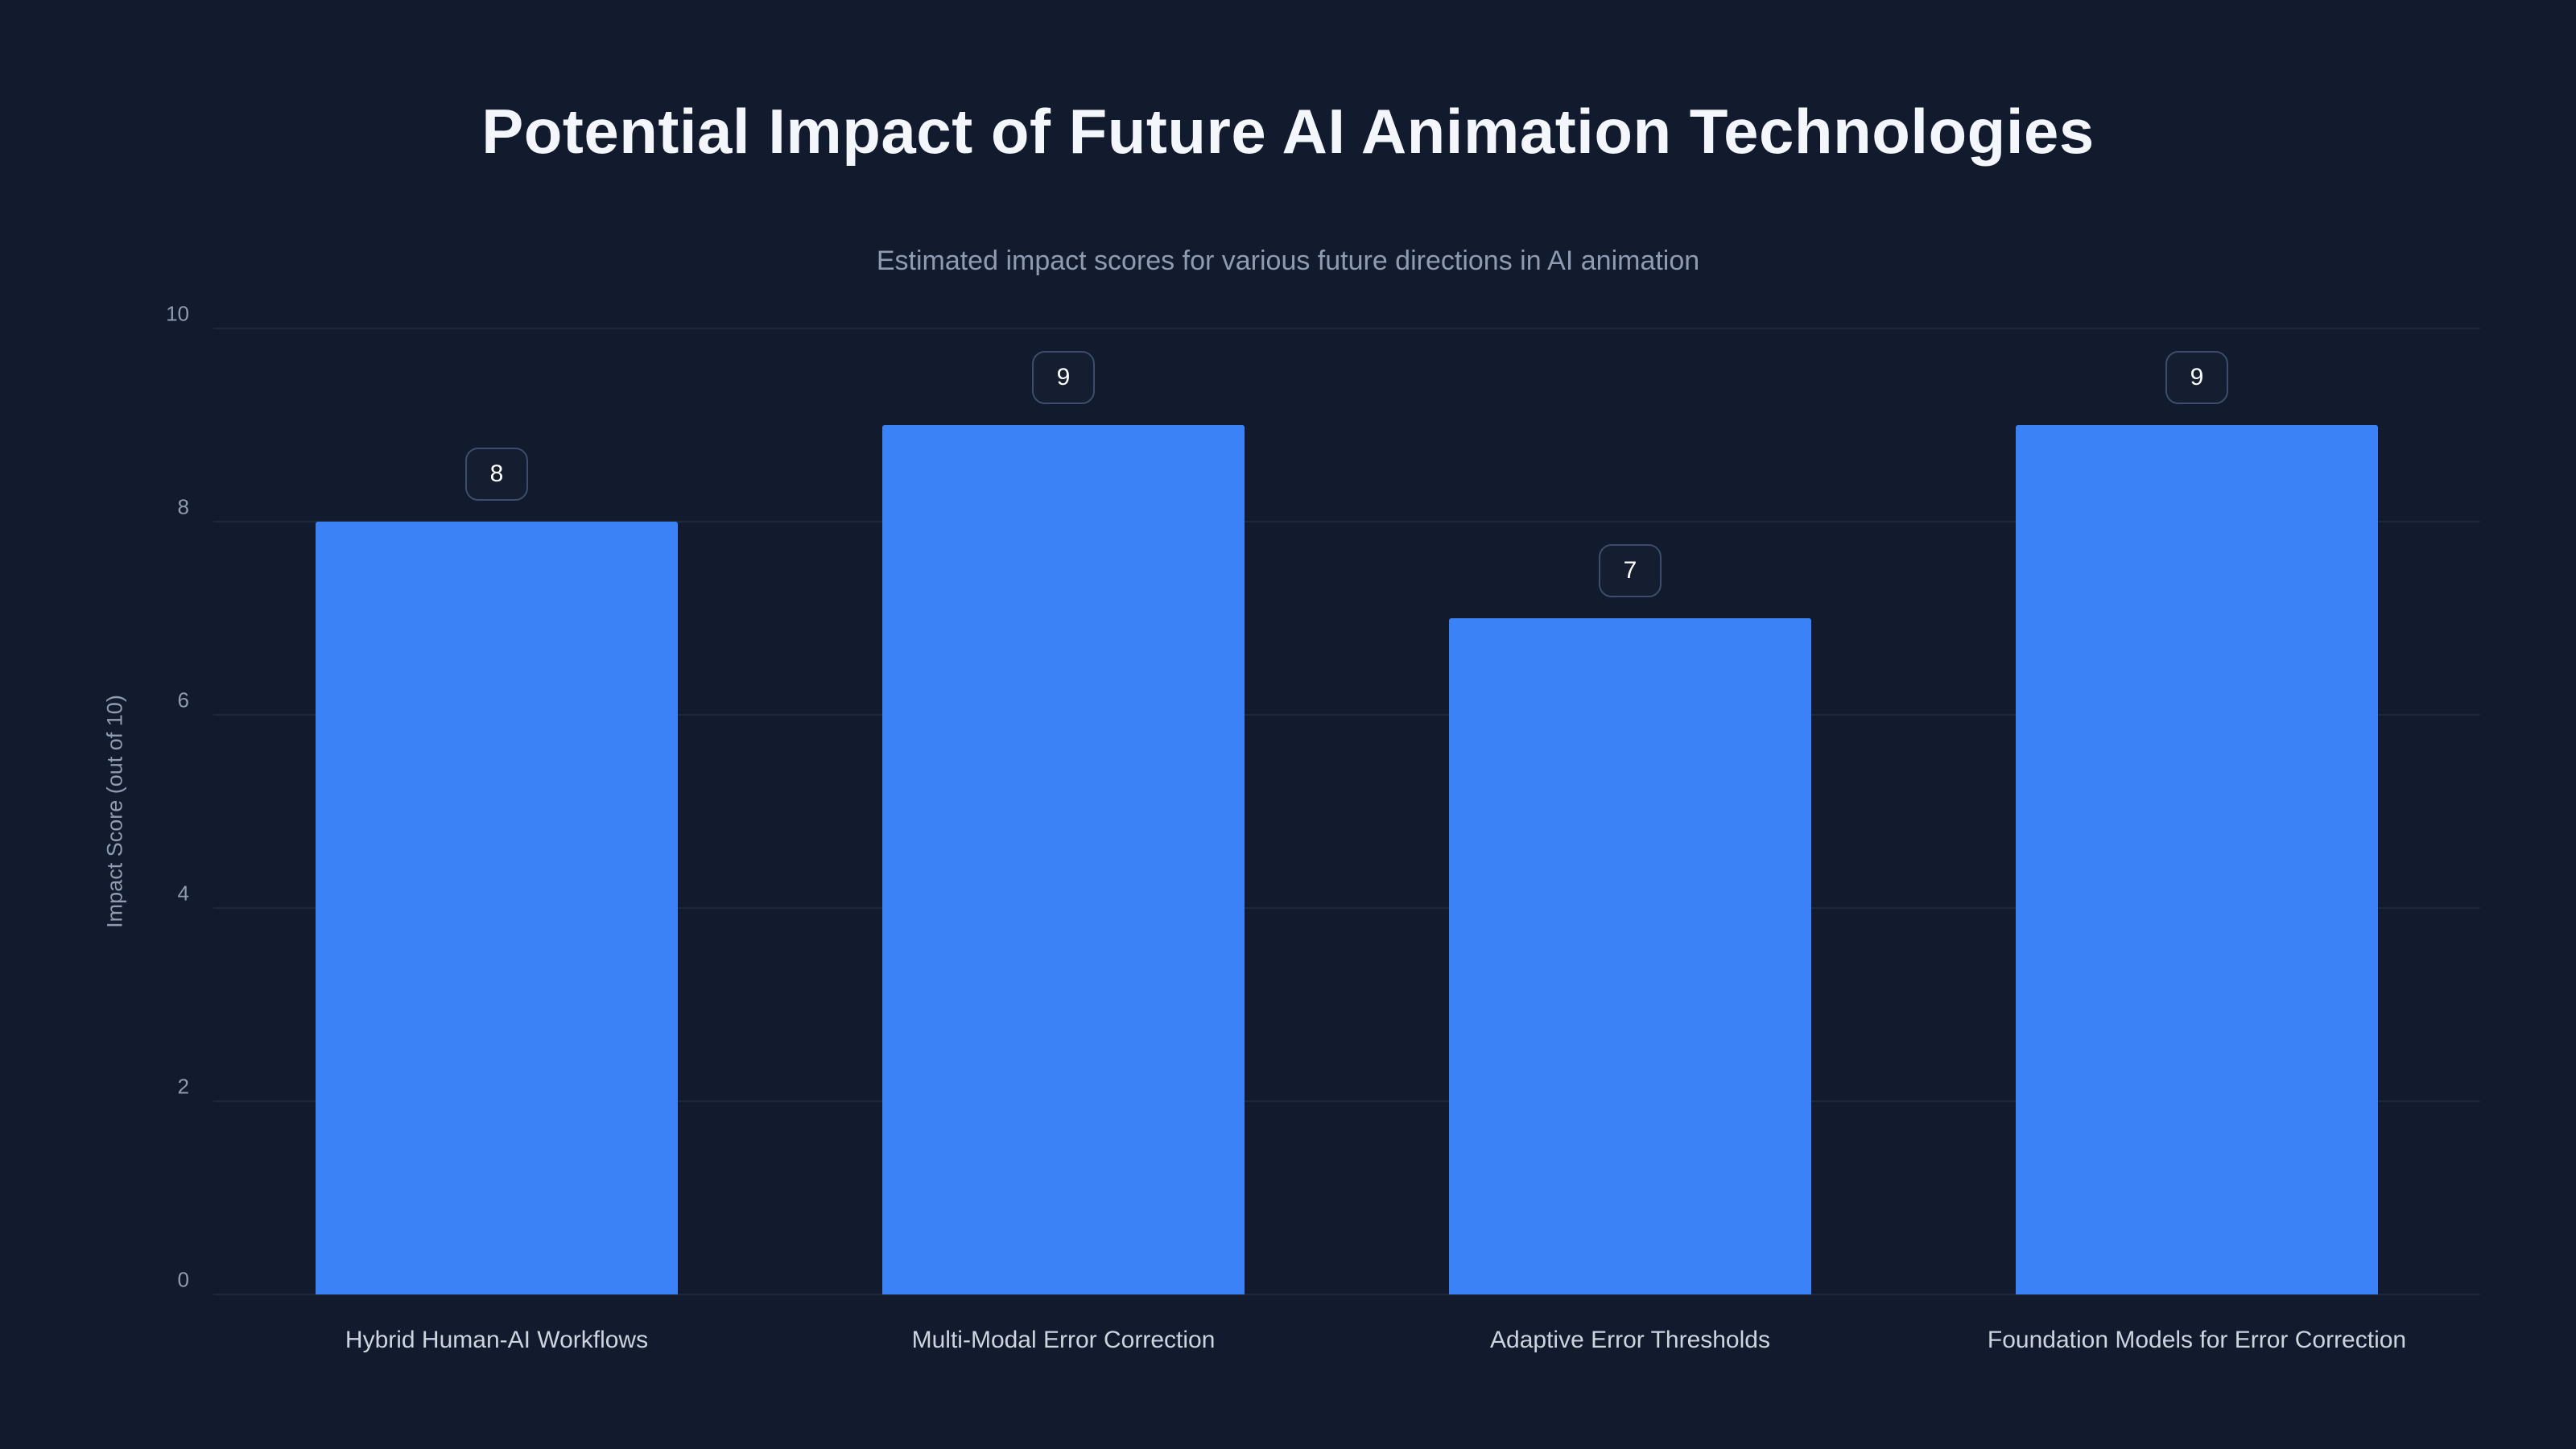  Describe the element at coordinates (1630, 1340) in the screenshot. I see `x-axis-label: Adaptive Error Thresholds` at that location.